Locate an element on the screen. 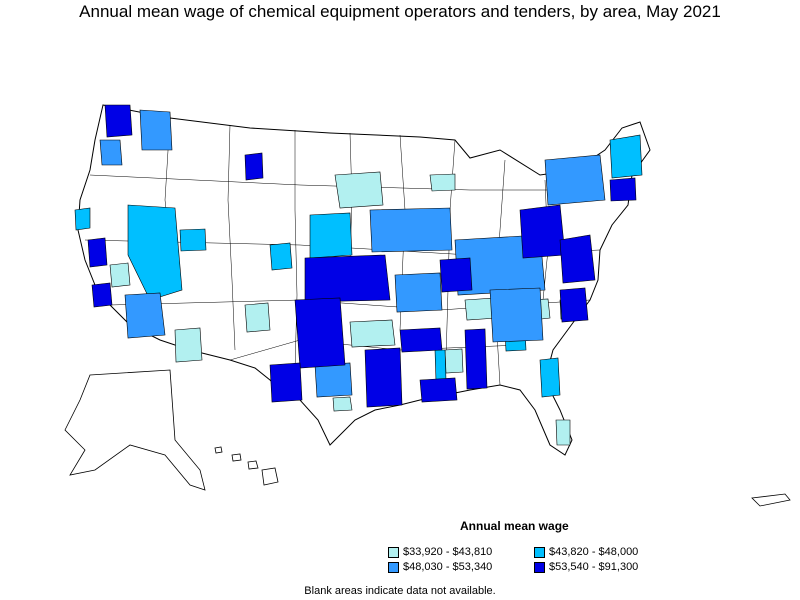 The image size is (800, 600). legend-item-band-2: $43,820 - $48,000 is located at coordinates (586, 552).